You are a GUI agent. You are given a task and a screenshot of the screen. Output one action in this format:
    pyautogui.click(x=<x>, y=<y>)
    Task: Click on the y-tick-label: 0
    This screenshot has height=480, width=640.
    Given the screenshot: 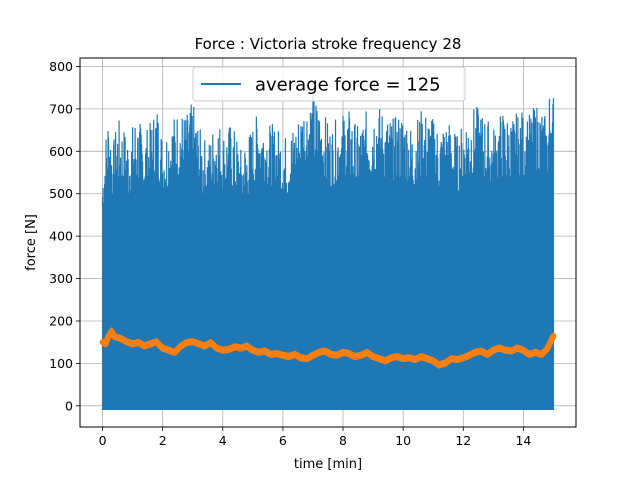 What is the action you would take?
    pyautogui.click(x=69, y=405)
    